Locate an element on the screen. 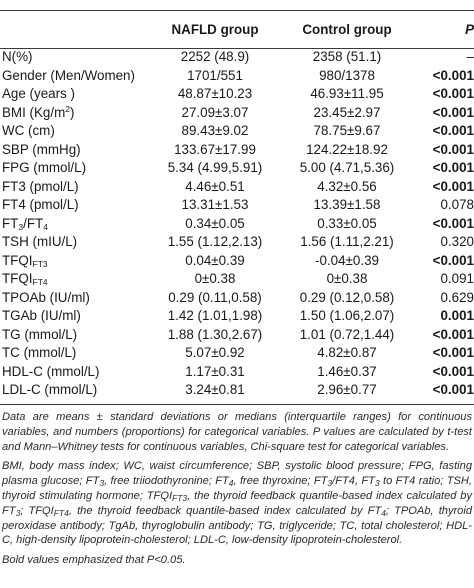  table-row: Gender (Men/Women) 1701/551 980/1378 <0.001 is located at coordinates (237, 76).